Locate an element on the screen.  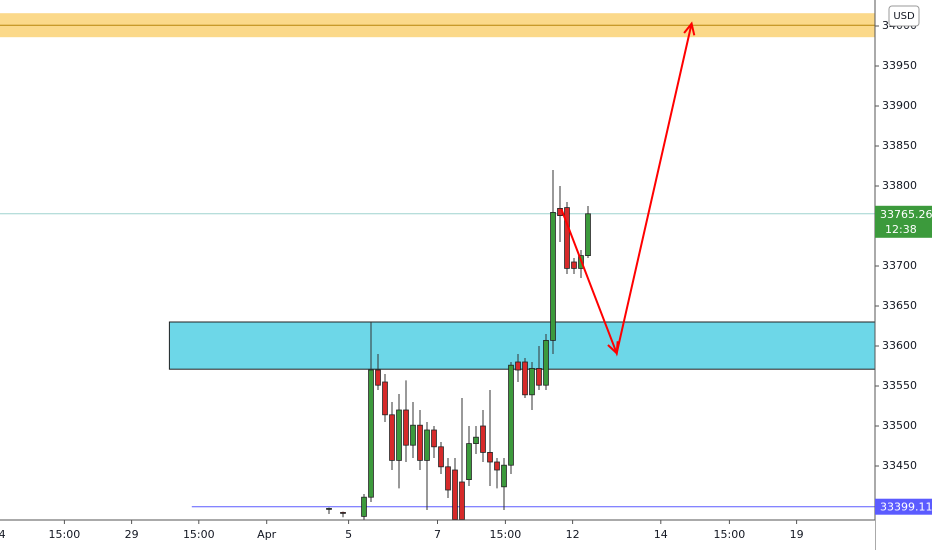
y-tick-label: 33900 is located at coordinates (899, 105).